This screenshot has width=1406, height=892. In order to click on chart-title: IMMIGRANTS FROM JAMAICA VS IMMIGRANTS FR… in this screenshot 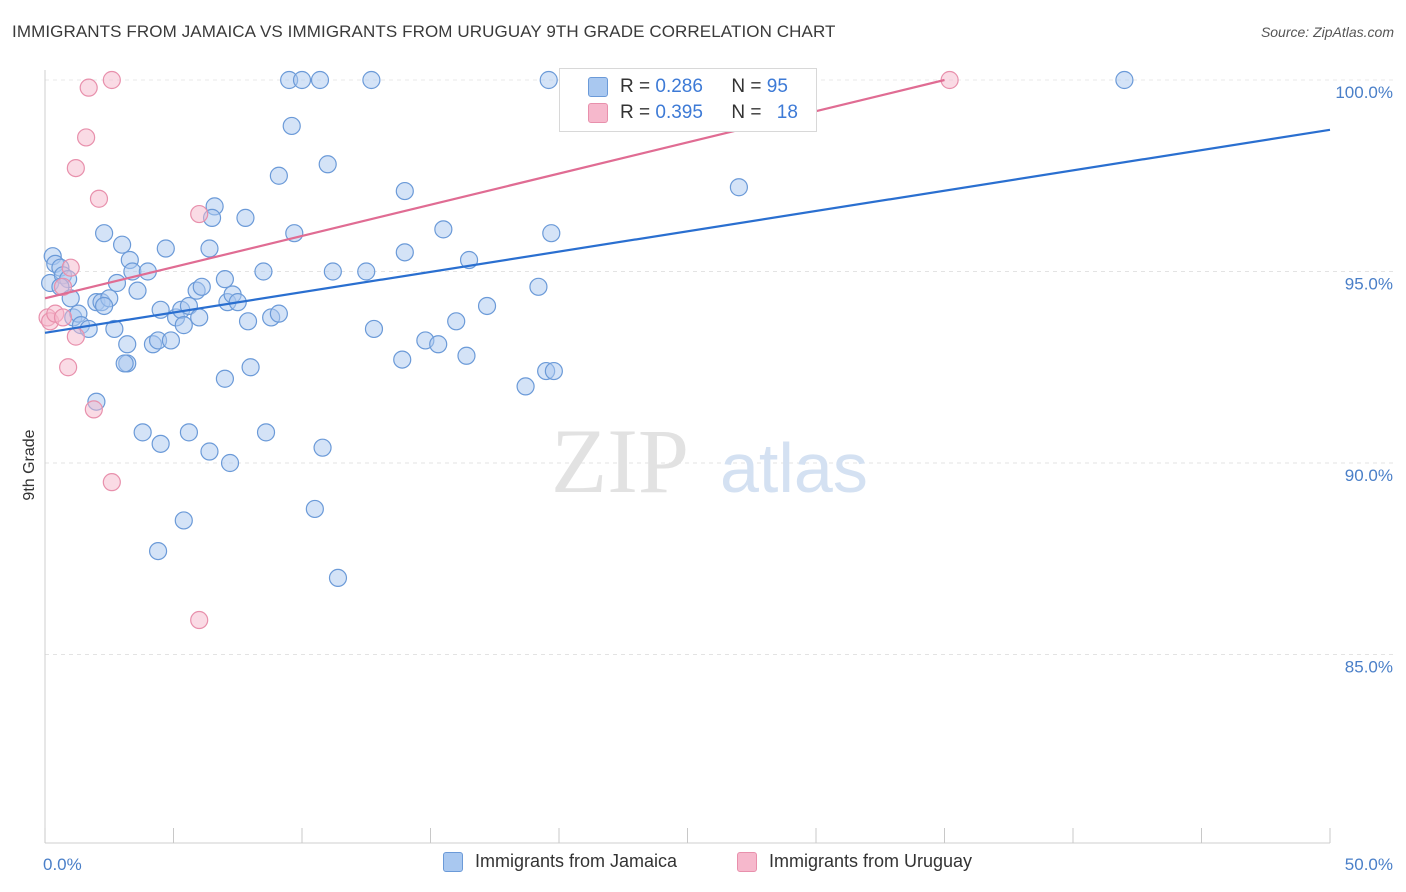, I will do `click(424, 31)`.